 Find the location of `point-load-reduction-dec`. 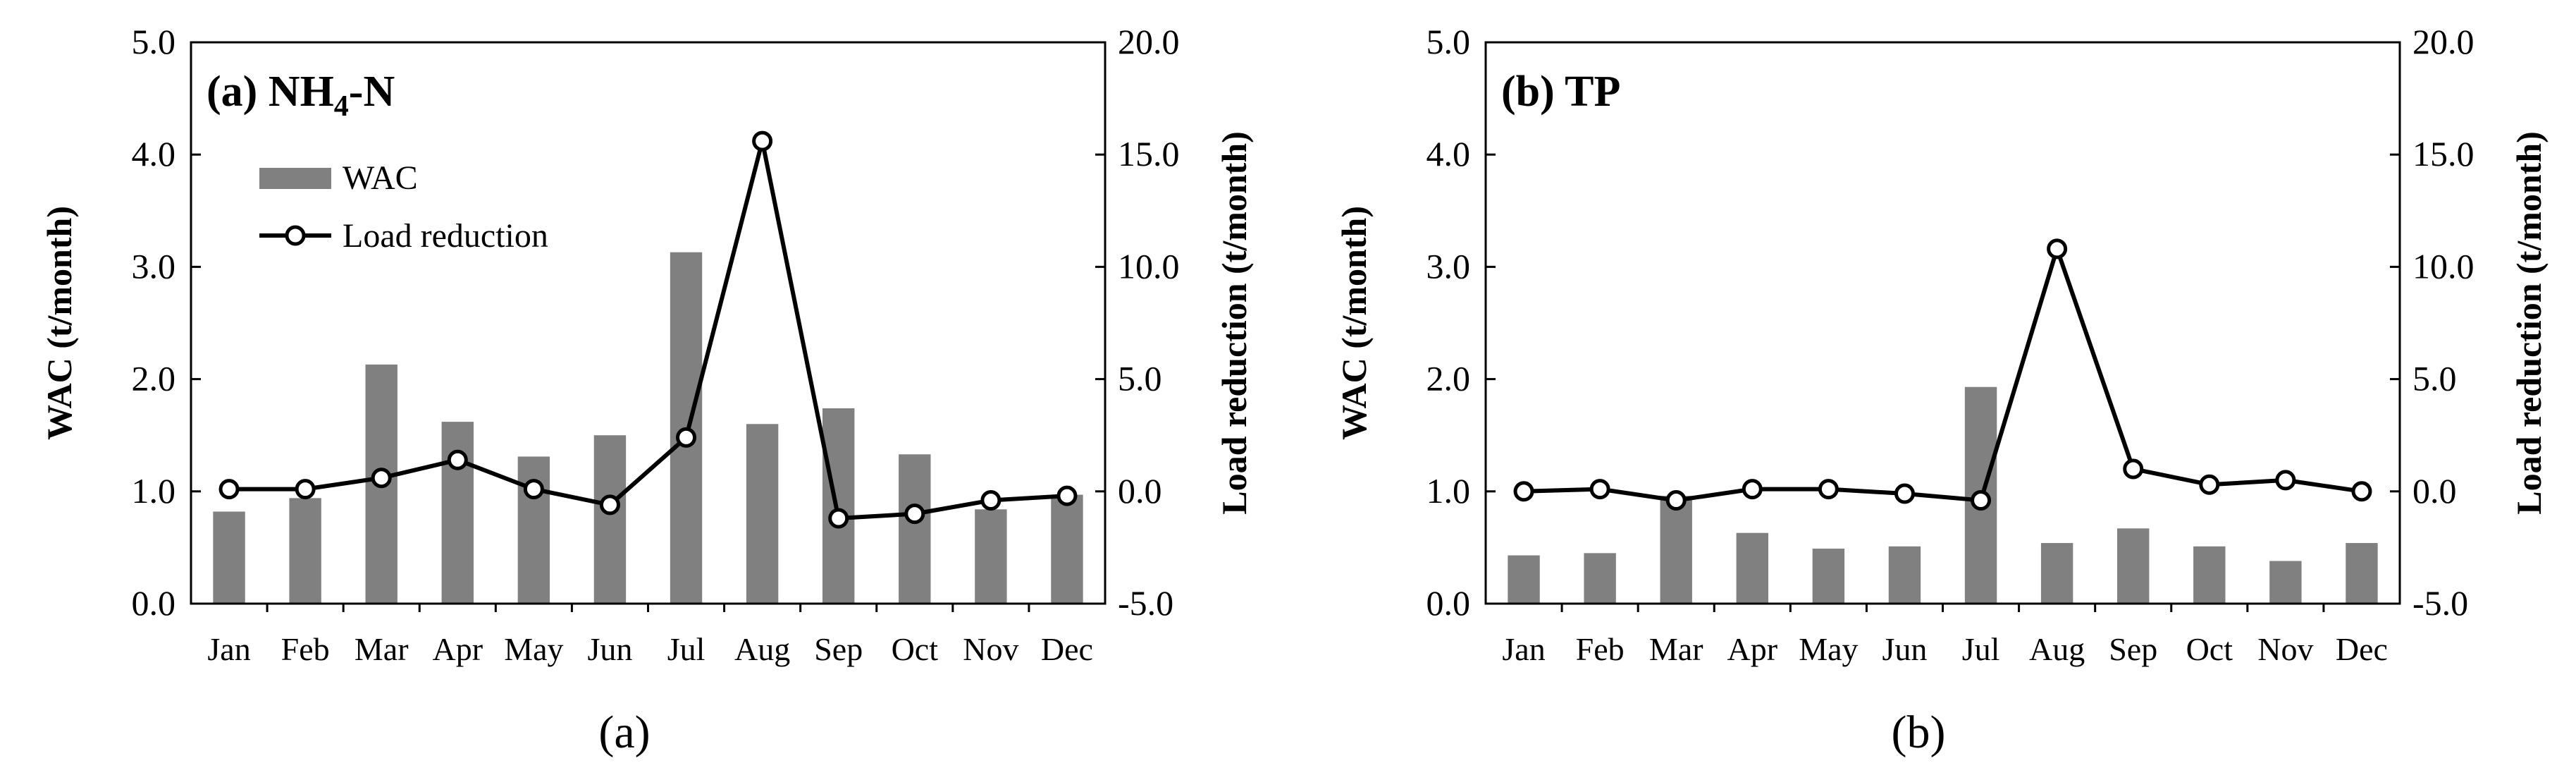

point-load-reduction-dec is located at coordinates (1067, 495).